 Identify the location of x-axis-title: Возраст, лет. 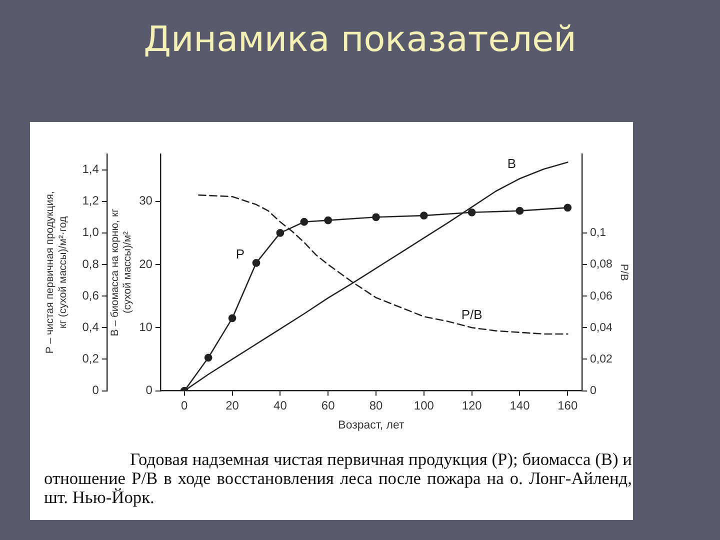
(372, 425).